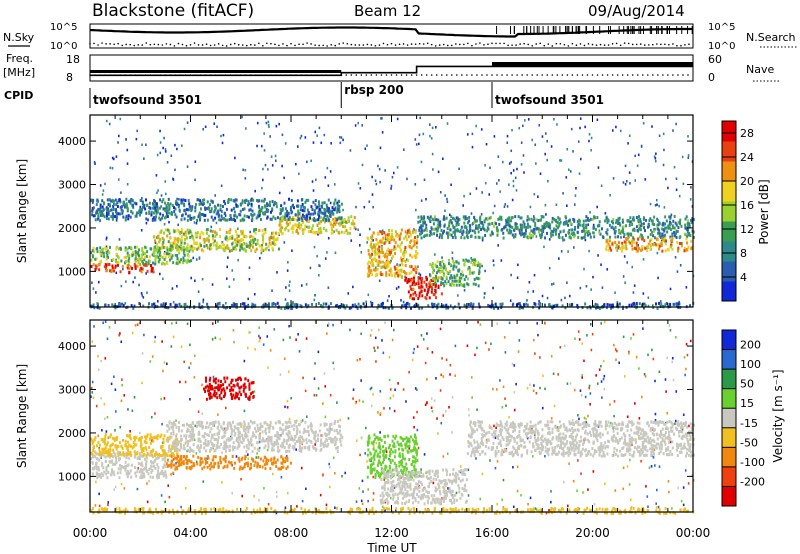 The image size is (800, 554). What do you see at coordinates (743, 253) in the screenshot?
I see `colorbar-tick-label: 8` at bounding box center [743, 253].